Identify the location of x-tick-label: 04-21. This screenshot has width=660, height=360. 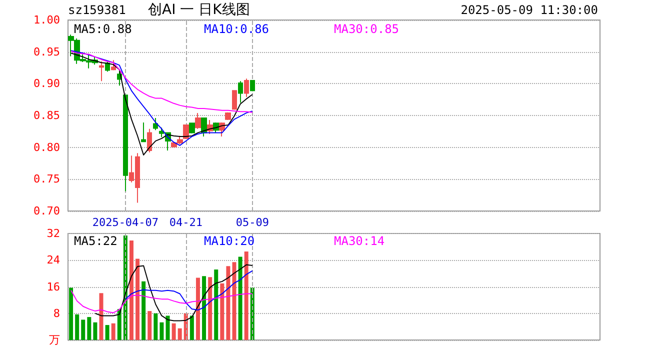
(185, 222).